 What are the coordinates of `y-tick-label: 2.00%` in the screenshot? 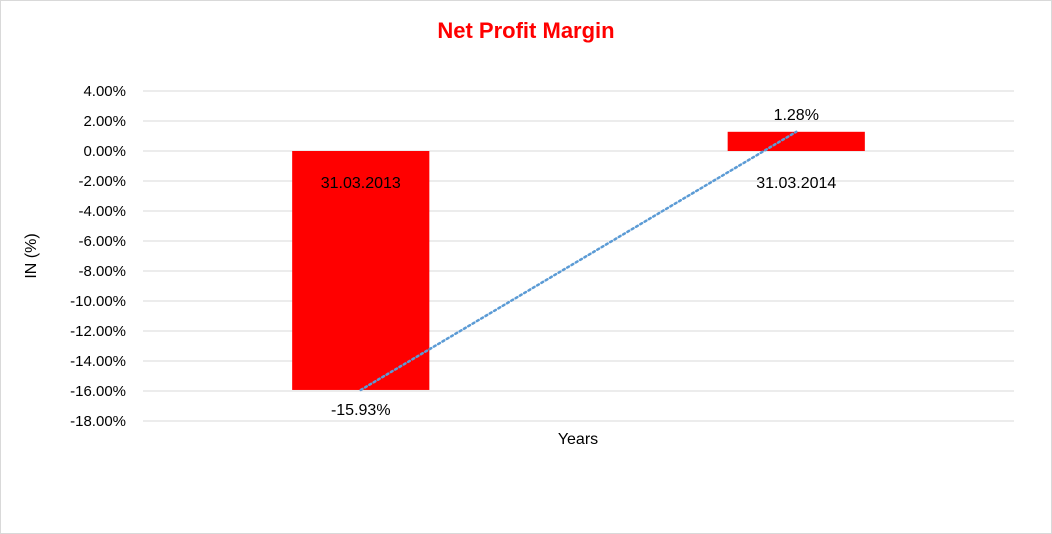 It's located at (104, 121).